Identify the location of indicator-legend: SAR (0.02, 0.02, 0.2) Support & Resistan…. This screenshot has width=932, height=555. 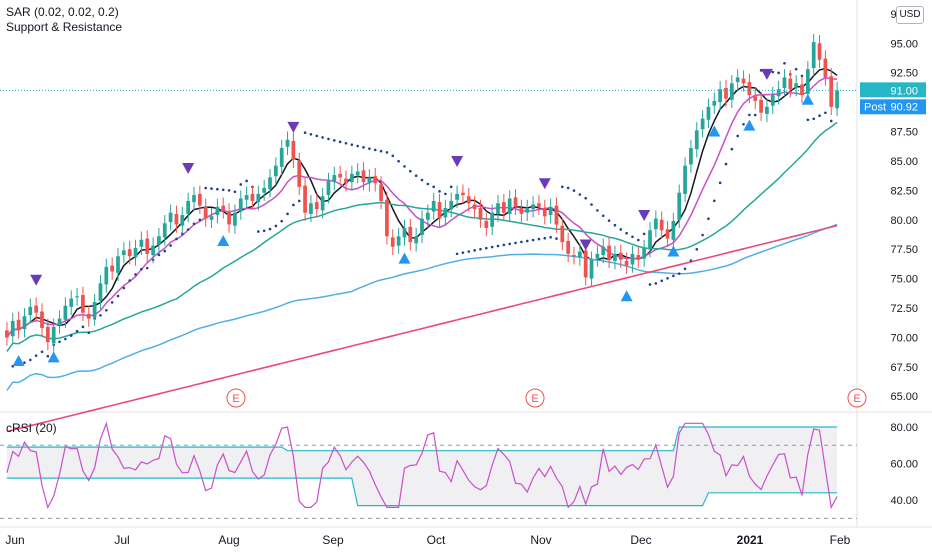
(64, 20).